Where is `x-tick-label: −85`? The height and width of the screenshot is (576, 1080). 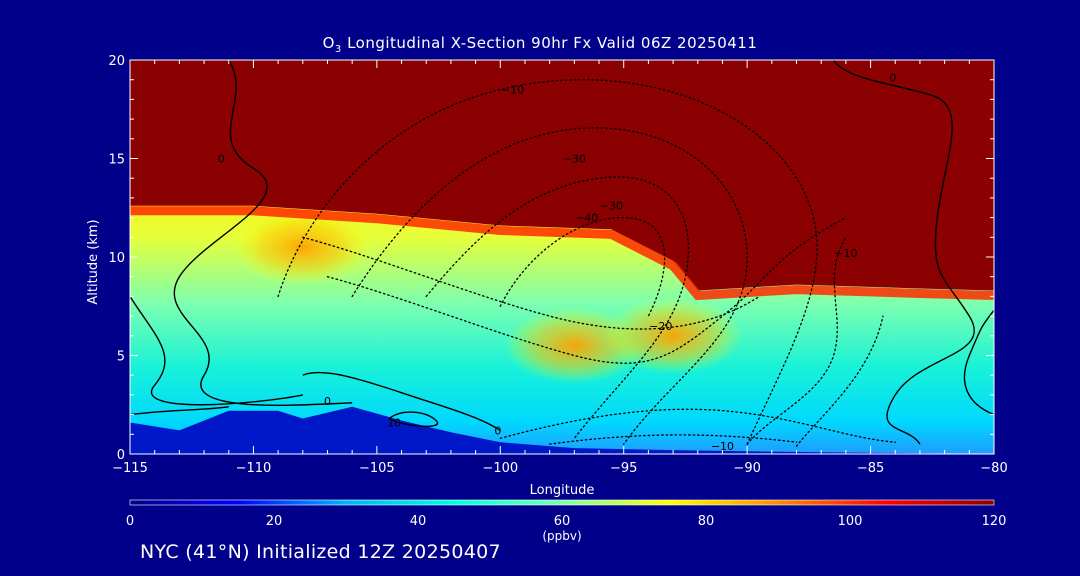 x-tick-label: −85 is located at coordinates (870, 468).